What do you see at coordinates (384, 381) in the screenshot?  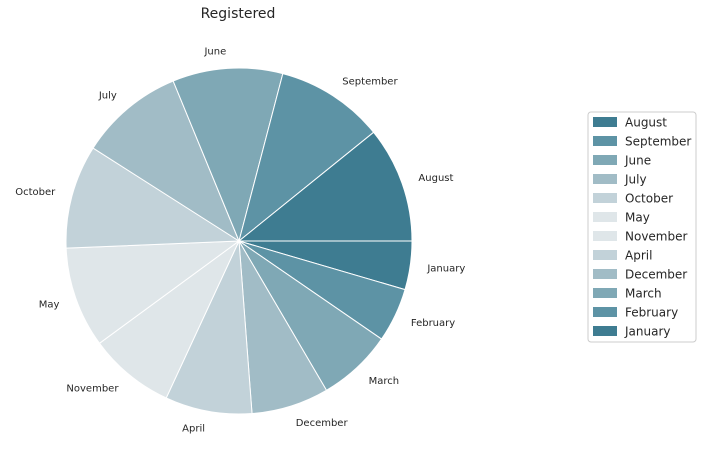 I see `slice-label-march: March` at bounding box center [384, 381].